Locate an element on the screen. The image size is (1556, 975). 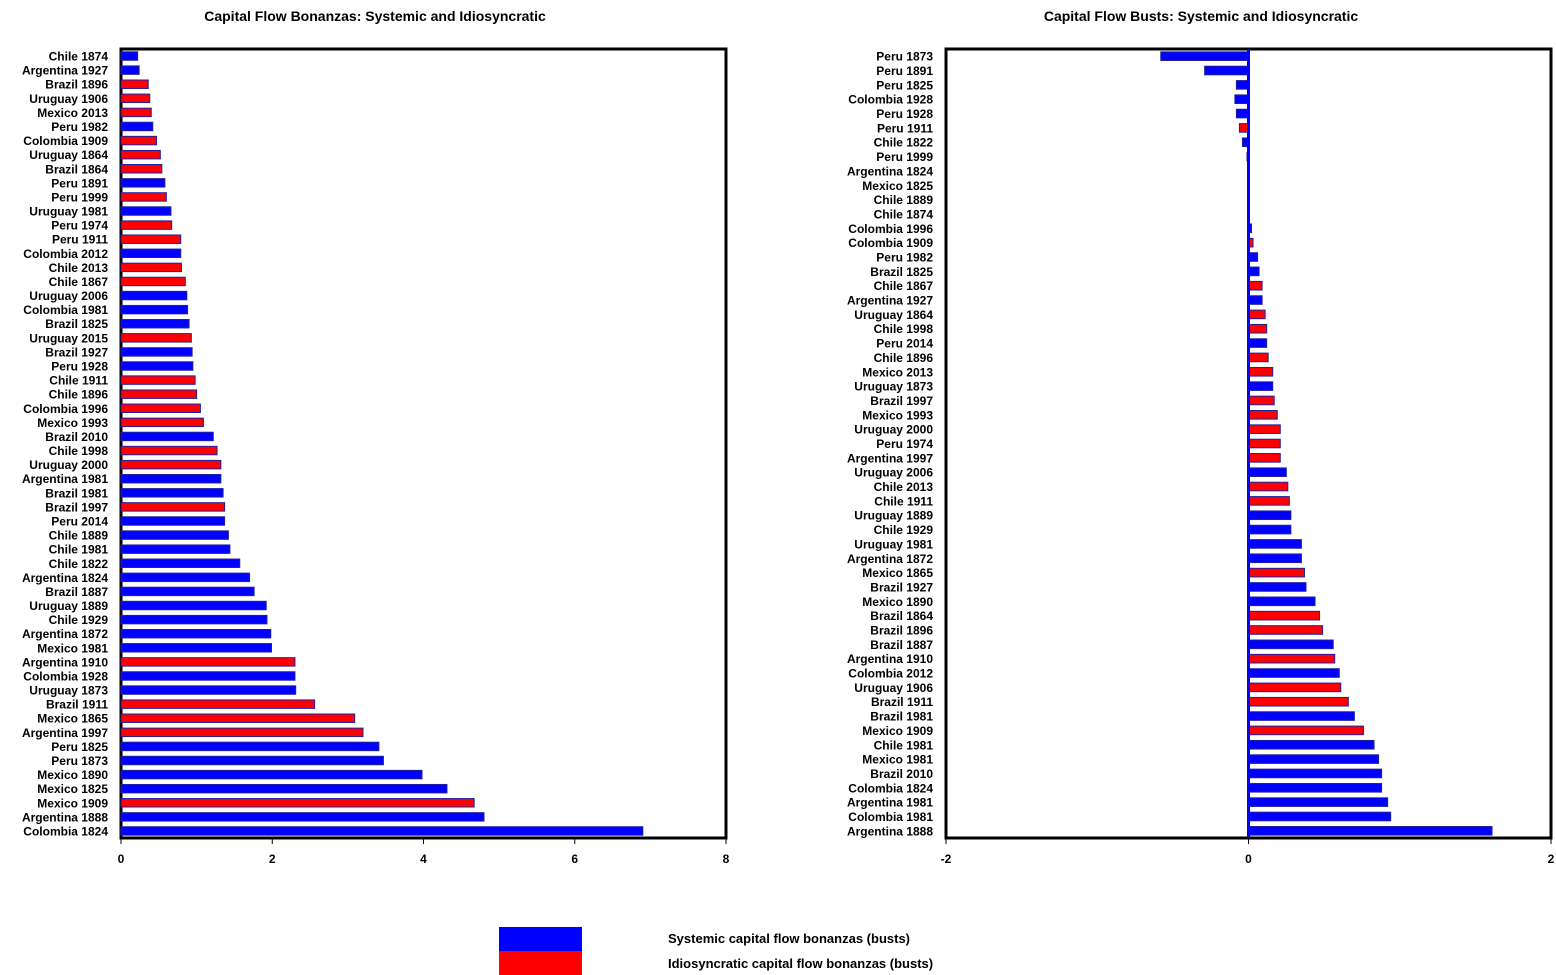
bonanzas-category-label: Colombia 1996 is located at coordinates (65, 409).